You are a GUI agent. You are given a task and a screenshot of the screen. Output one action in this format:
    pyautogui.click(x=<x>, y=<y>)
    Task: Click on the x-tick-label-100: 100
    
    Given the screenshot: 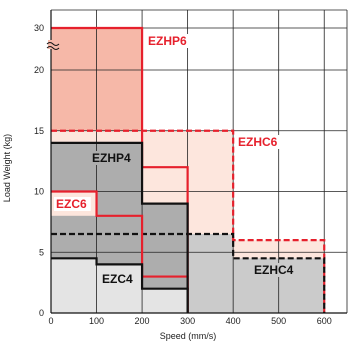 What is the action you would take?
    pyautogui.click(x=96, y=321)
    